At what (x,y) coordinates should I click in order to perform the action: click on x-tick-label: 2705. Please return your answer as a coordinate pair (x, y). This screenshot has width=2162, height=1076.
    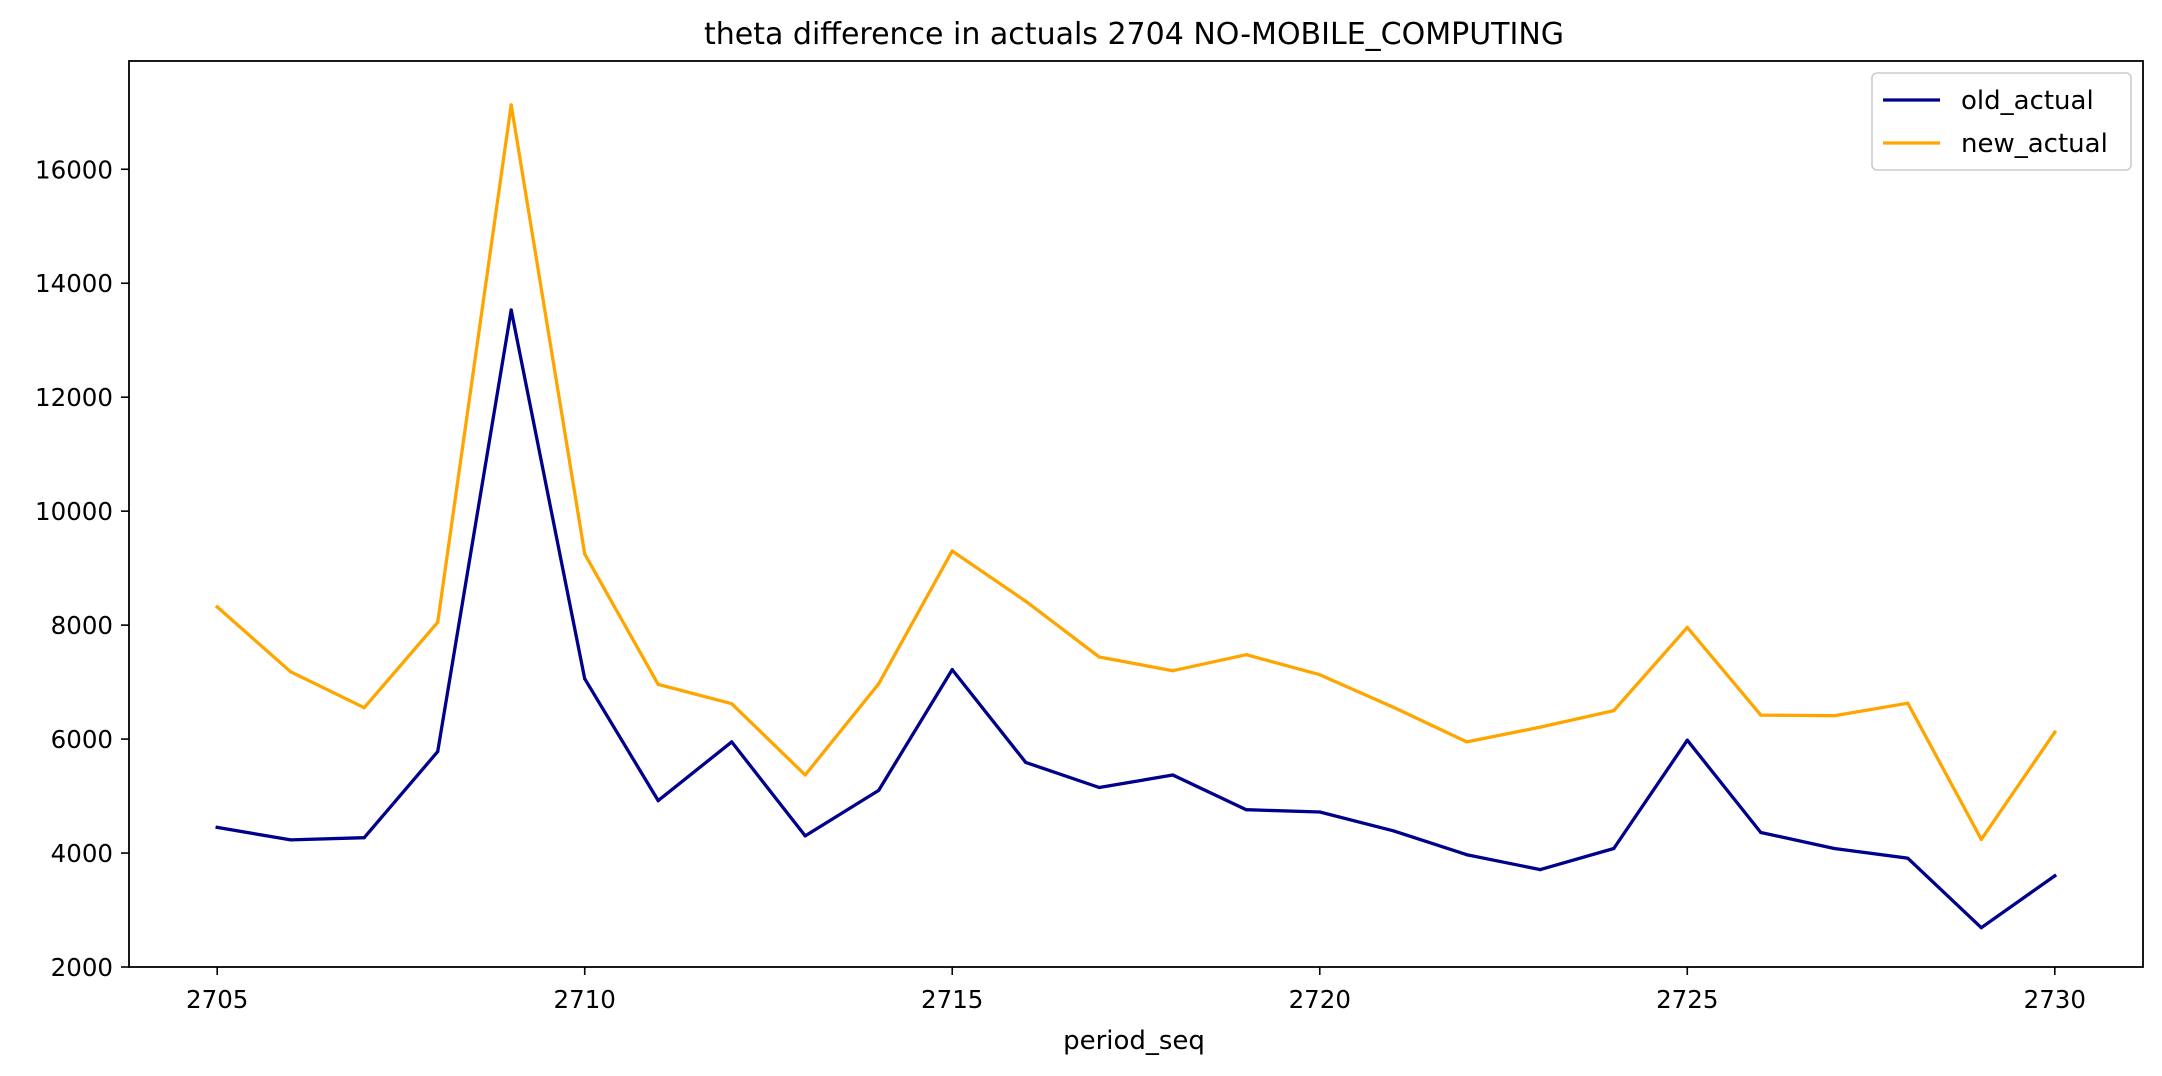
    Looking at the image, I should click on (217, 999).